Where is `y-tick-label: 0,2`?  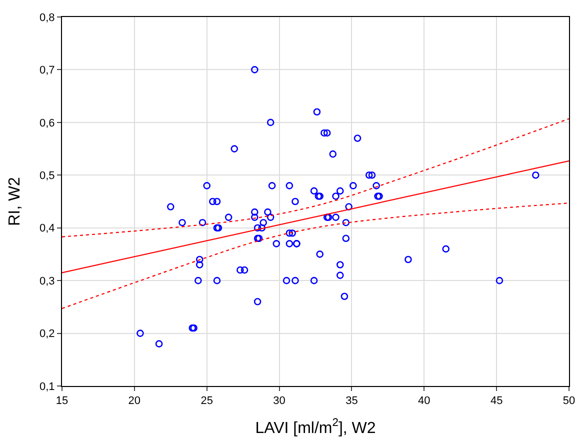 y-tick-label: 0,2 is located at coordinates (47, 334).